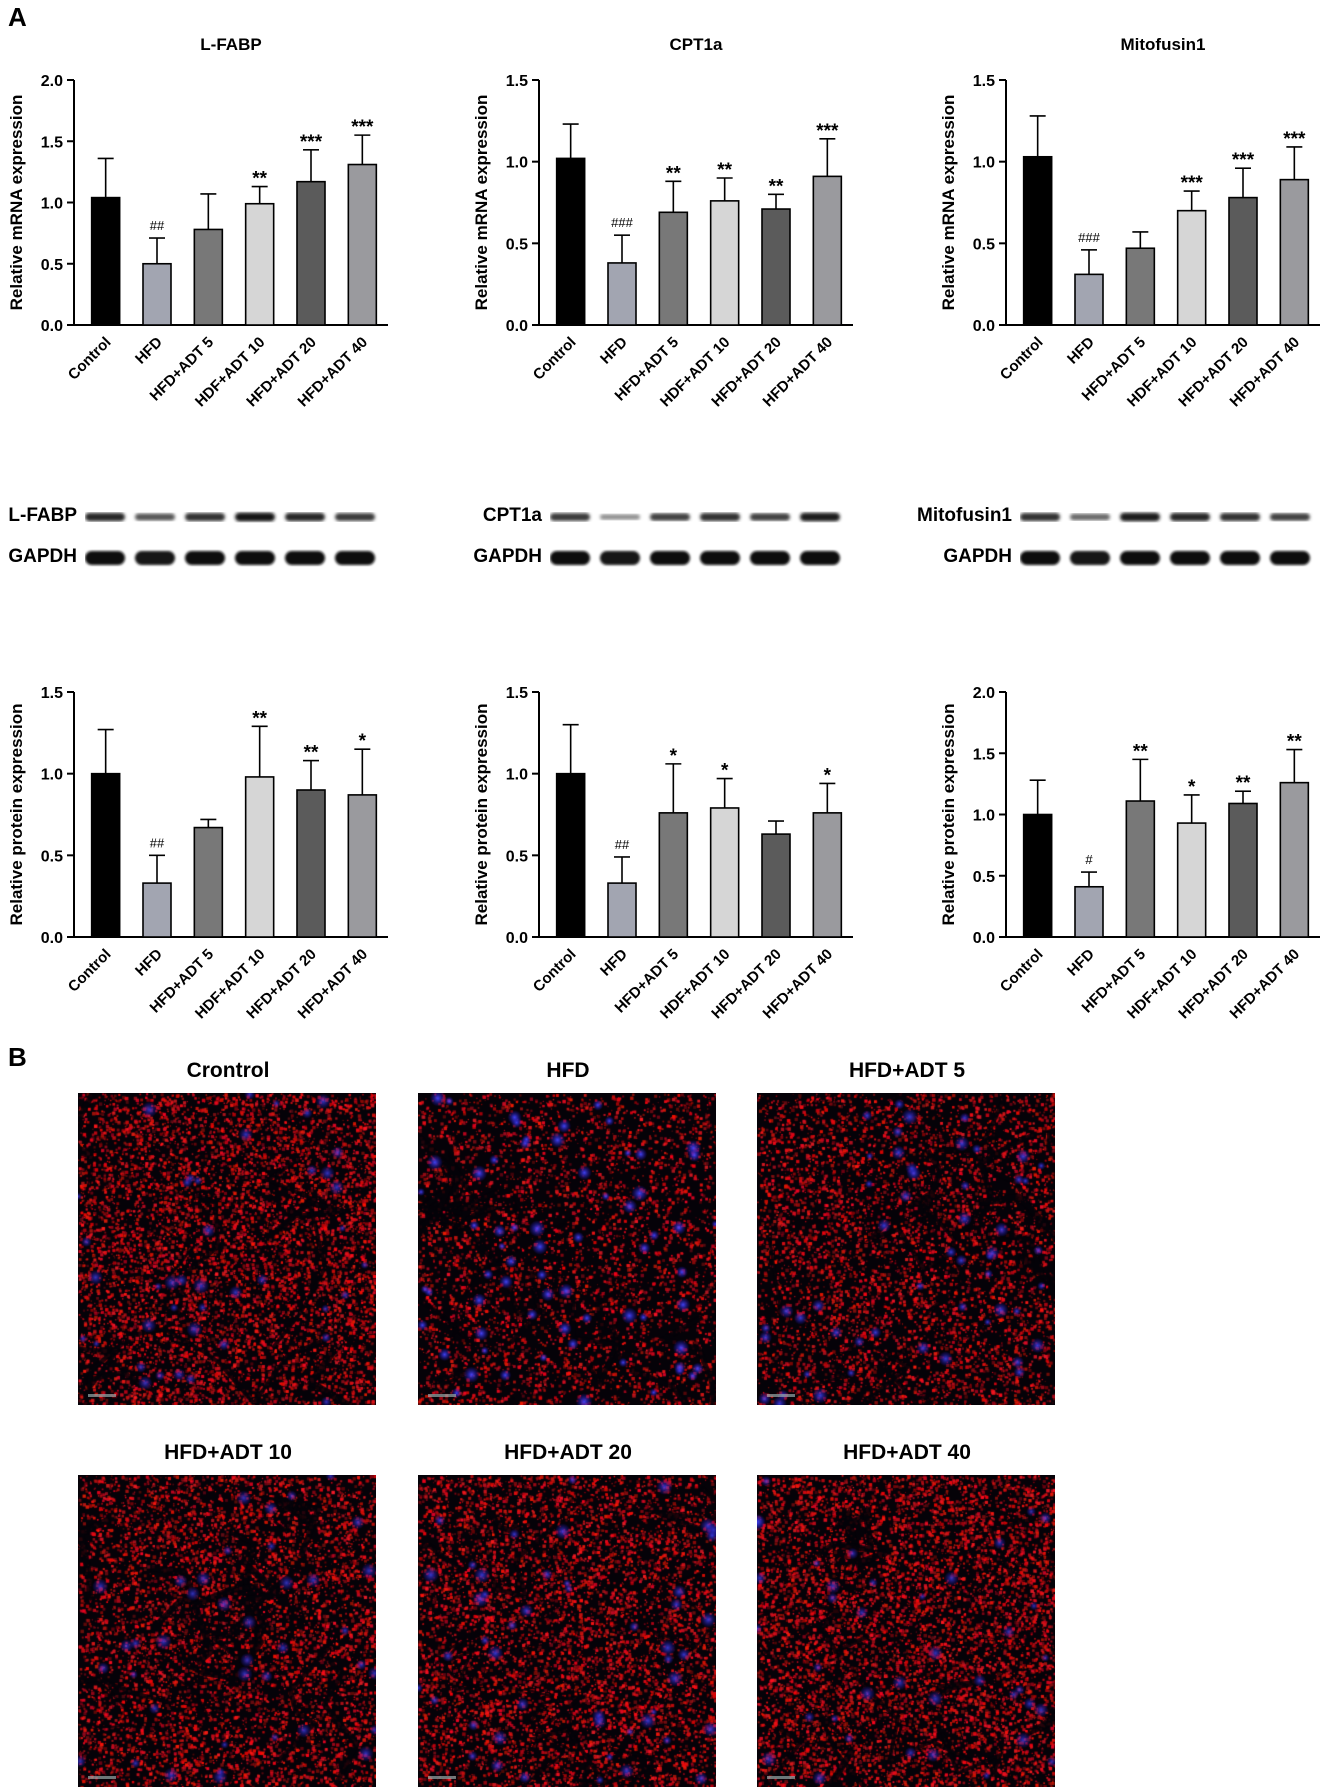 This screenshot has width=1325, height=1790. Describe the element at coordinates (907, 1070) in the screenshot. I see `micrograph-title: HFD+ADT 5` at that location.